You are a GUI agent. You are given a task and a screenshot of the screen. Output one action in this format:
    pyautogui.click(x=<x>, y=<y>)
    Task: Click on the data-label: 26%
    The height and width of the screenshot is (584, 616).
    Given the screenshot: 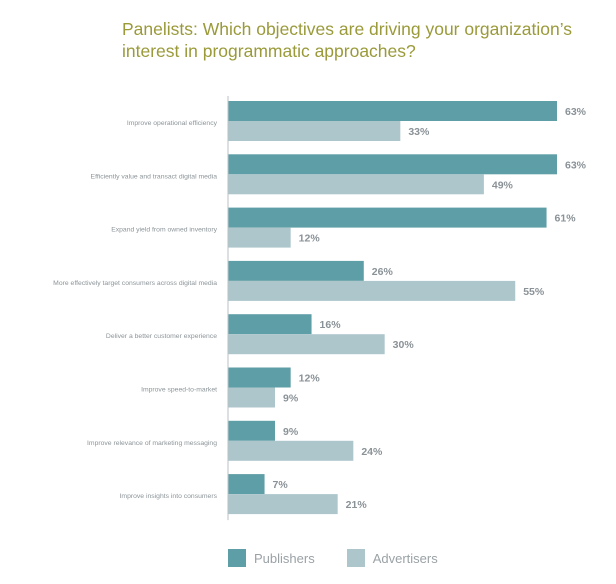 What is the action you would take?
    pyautogui.click(x=383, y=272)
    